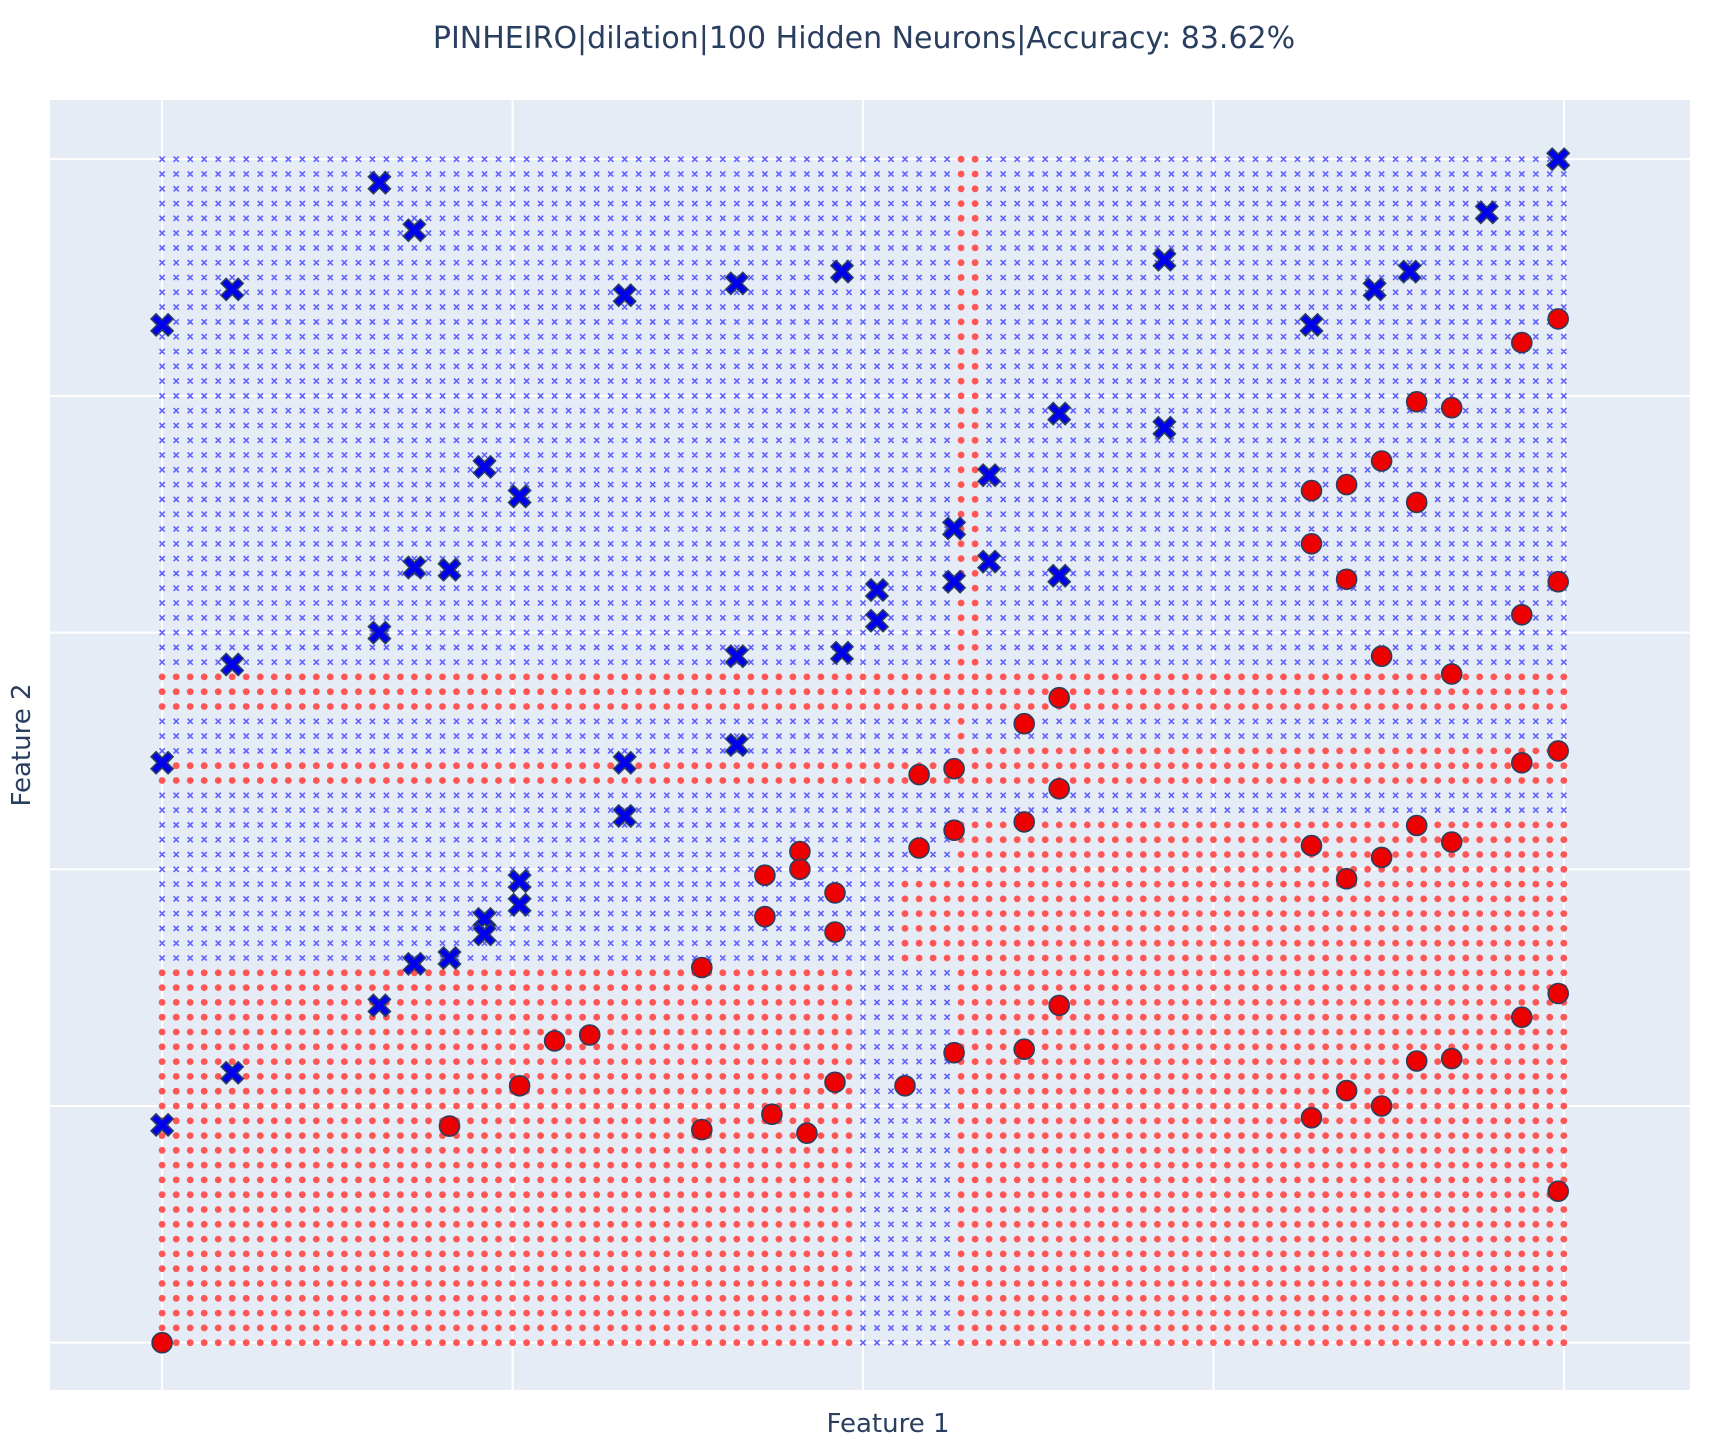 The image size is (1728, 1440). What do you see at coordinates (22, 744) in the screenshot?
I see `y-axis-label: Feature 2` at bounding box center [22, 744].